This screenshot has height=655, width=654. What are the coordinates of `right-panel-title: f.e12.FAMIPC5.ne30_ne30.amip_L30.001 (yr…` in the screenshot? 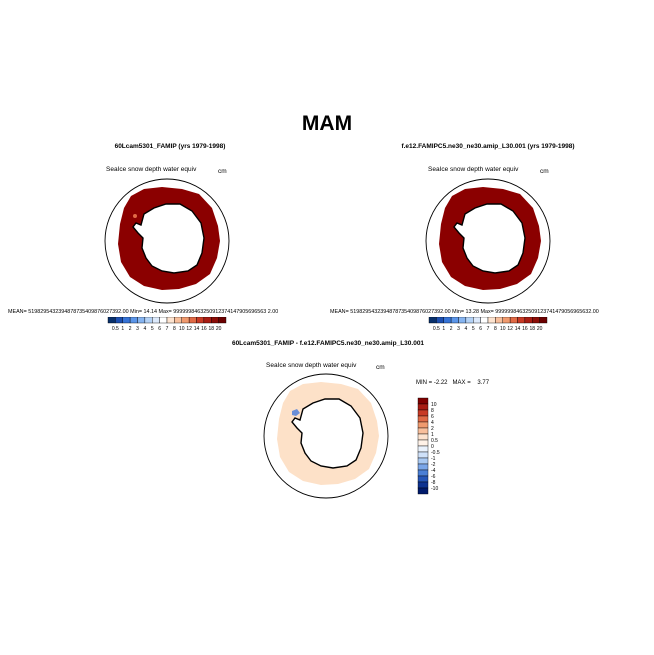 It's located at (488, 146).